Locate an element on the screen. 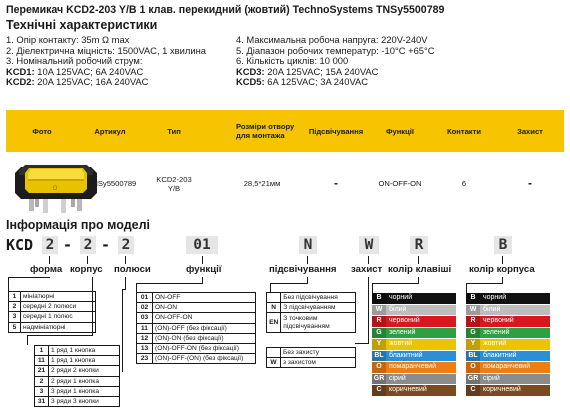  option-label: З підсвічуванням is located at coordinates (318, 308).